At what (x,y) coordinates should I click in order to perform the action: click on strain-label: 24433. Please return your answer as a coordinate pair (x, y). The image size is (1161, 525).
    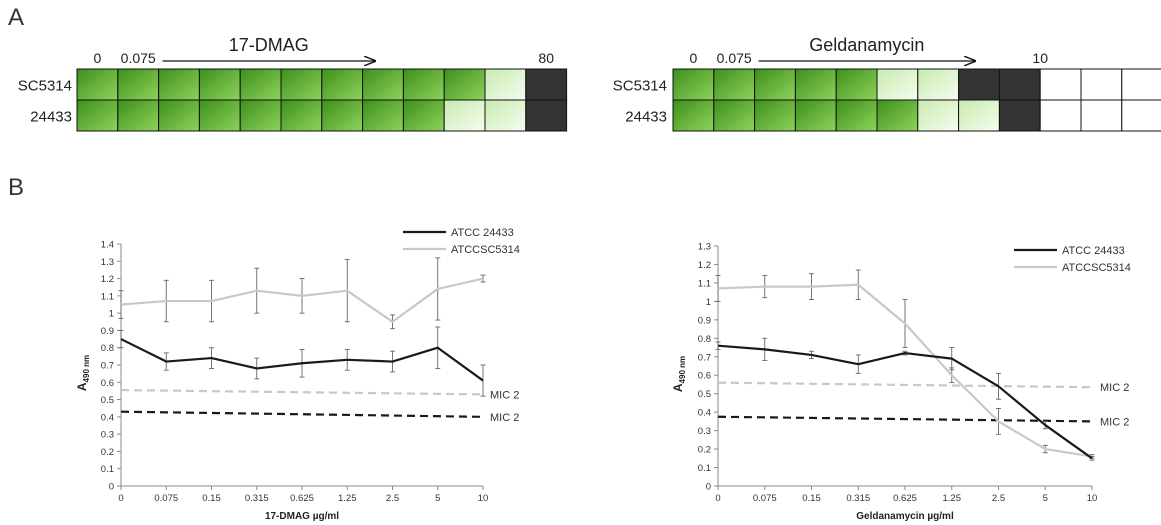
    Looking at the image, I should click on (51, 117).